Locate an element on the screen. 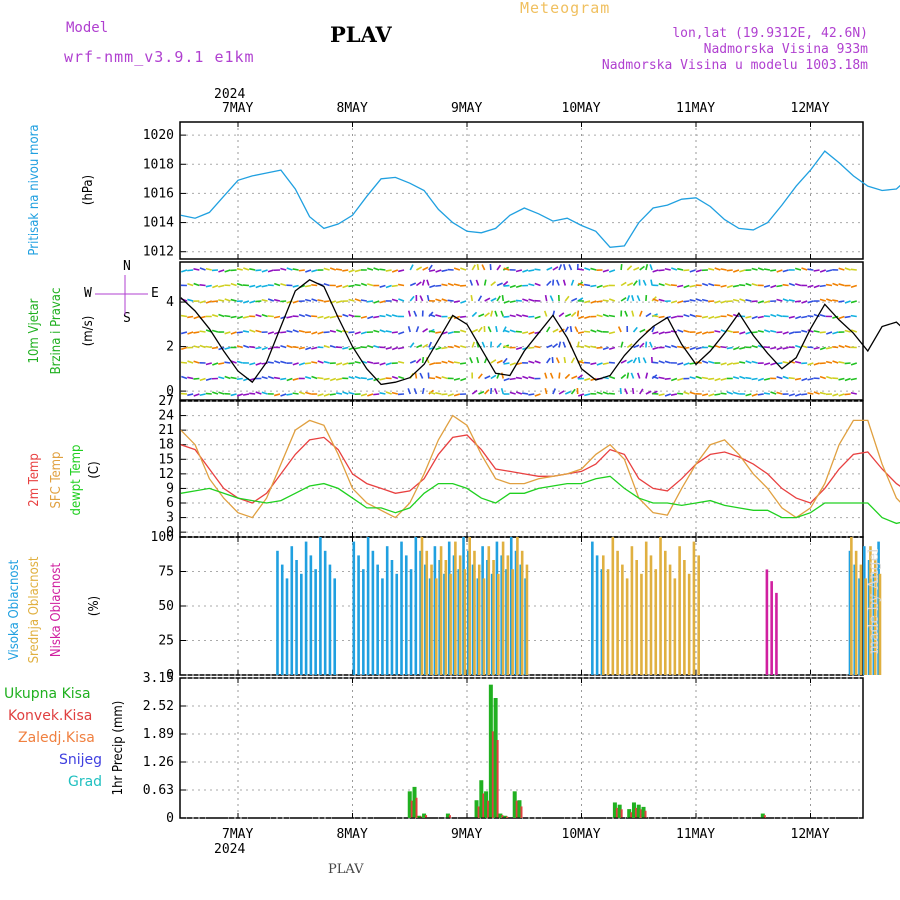 Image resolution: width=900 pixels, height=900 pixels. precip-legend-3: Snijeg is located at coordinates (80, 760).